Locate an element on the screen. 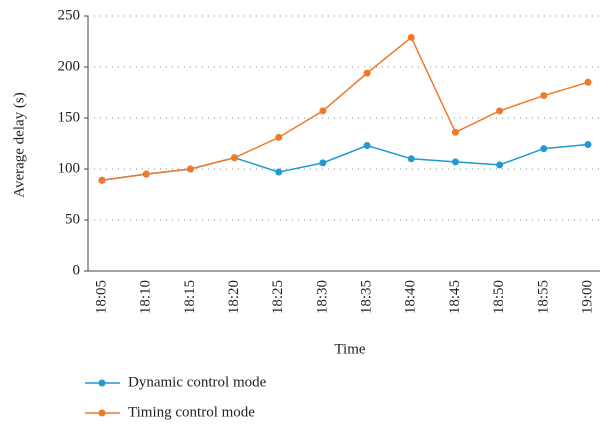  x-tick-label: 18:20 is located at coordinates (234, 297).